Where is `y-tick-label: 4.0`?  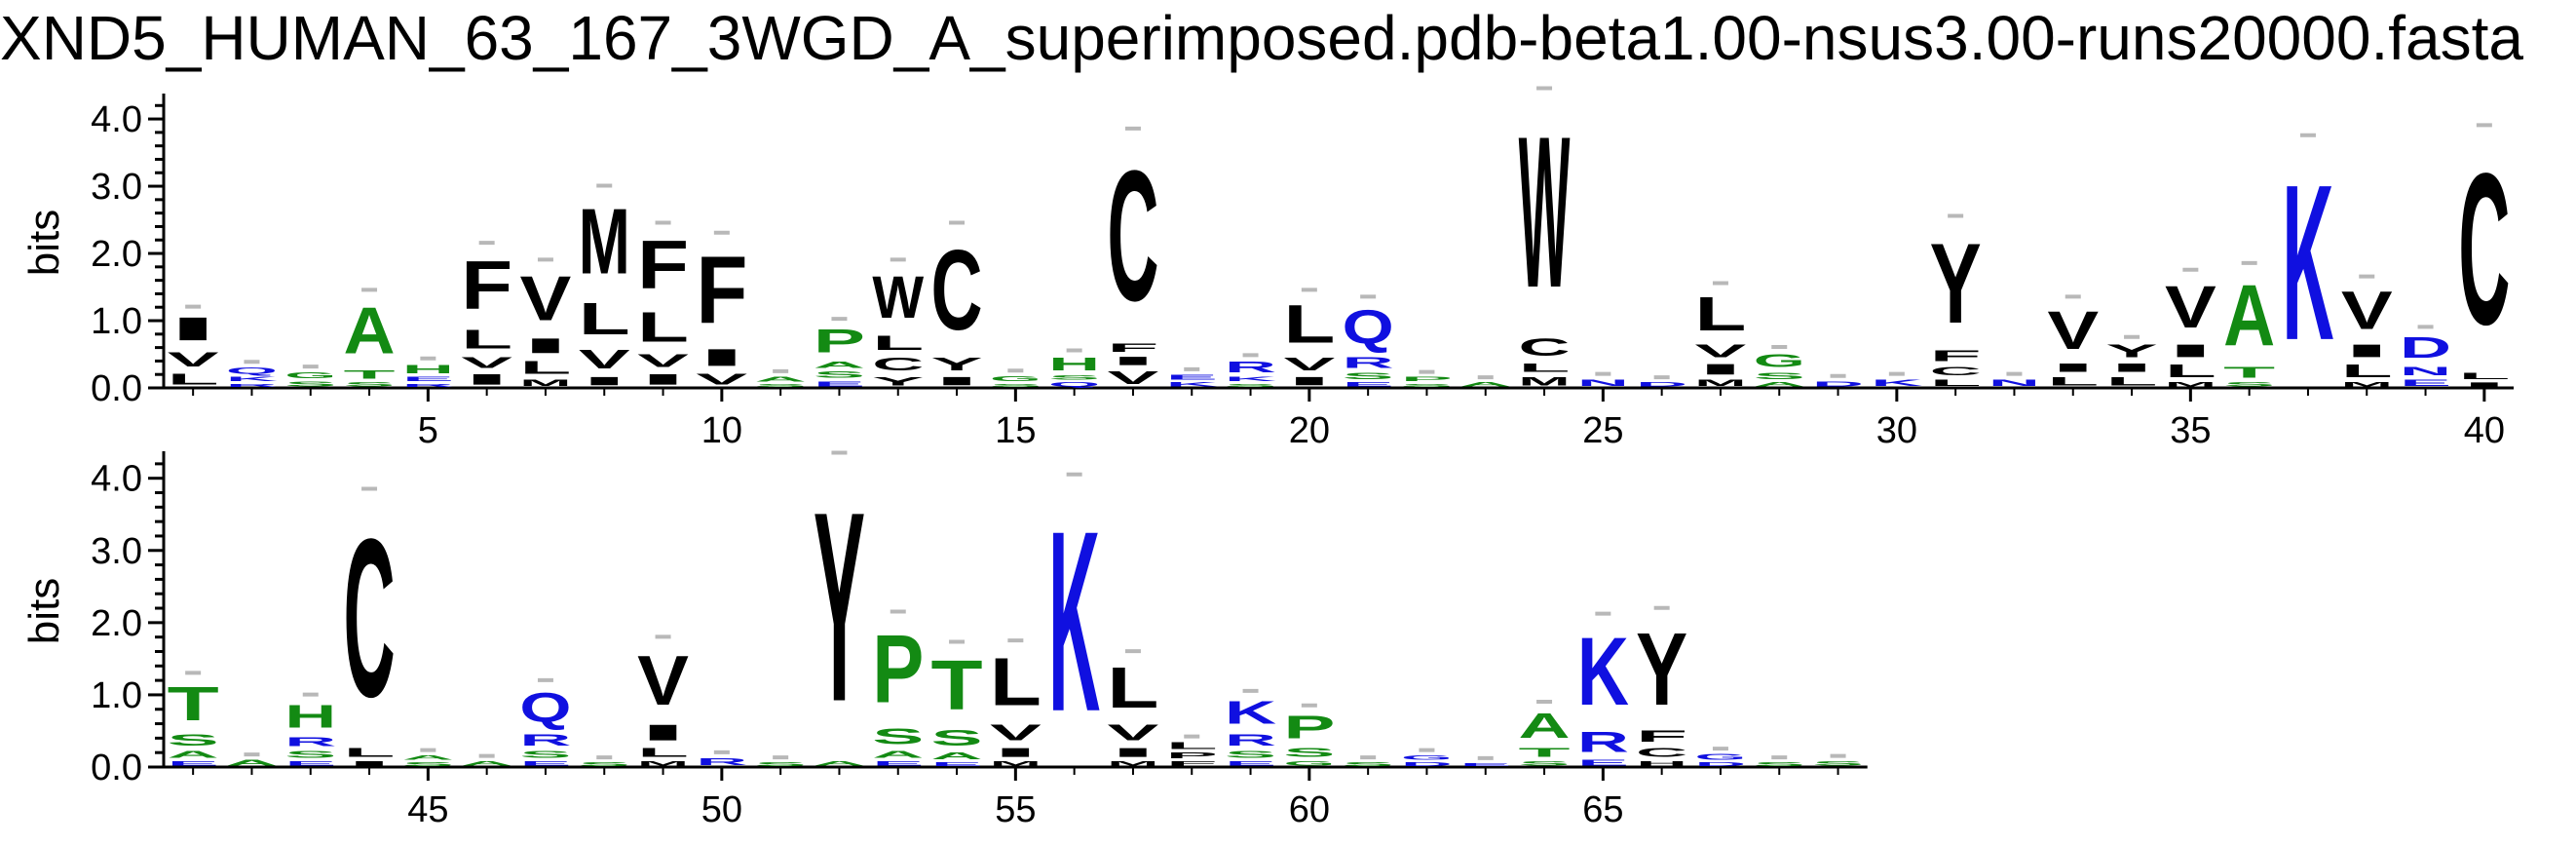
y-tick-label: 4.0 is located at coordinates (116, 119).